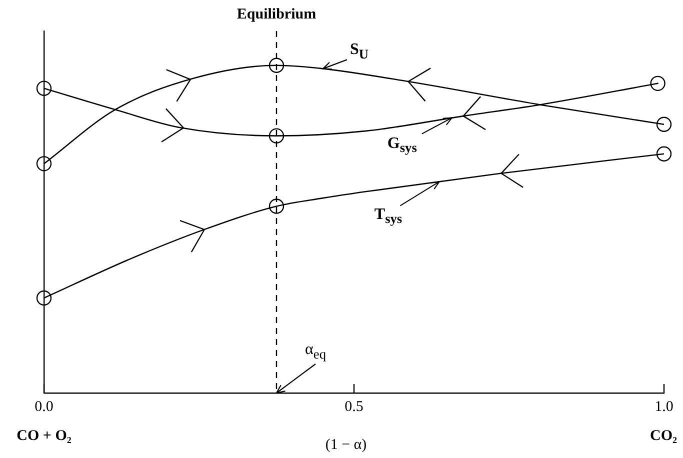 This screenshot has height=458, width=683. What do you see at coordinates (359, 51) in the screenshot?
I see `series-label: S$_{U}$` at bounding box center [359, 51].